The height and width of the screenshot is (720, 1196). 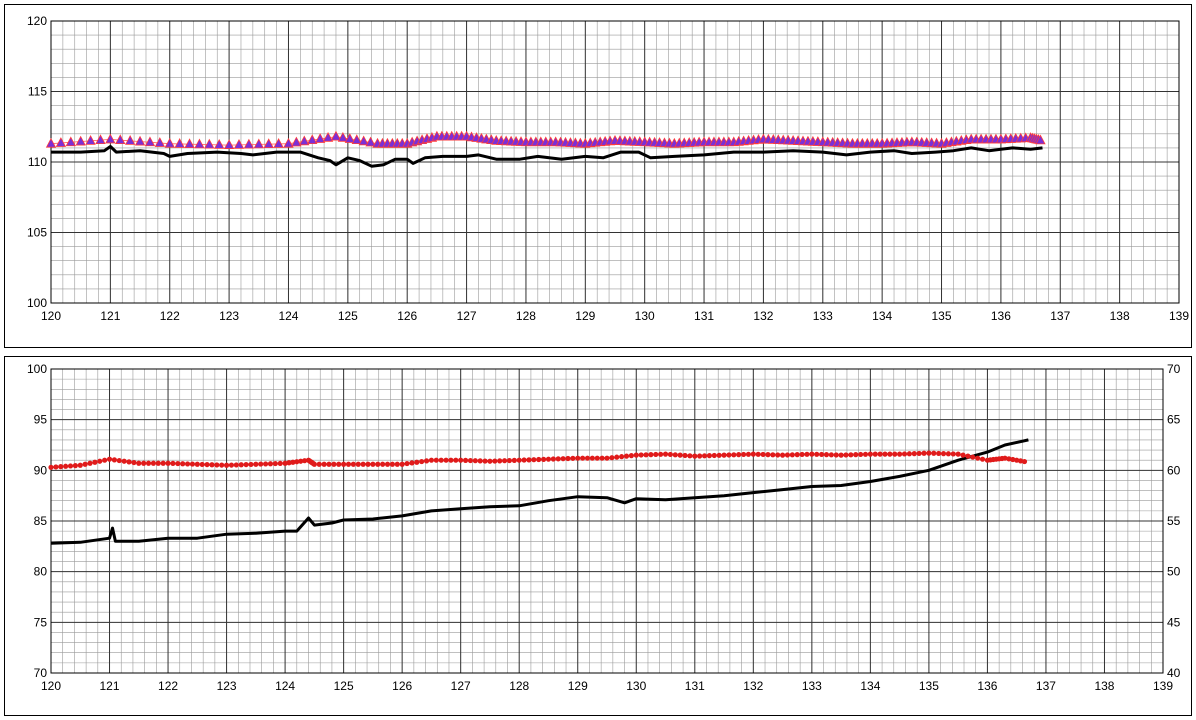 I want to click on x-tick-label: 124, so click(x=285, y=686).